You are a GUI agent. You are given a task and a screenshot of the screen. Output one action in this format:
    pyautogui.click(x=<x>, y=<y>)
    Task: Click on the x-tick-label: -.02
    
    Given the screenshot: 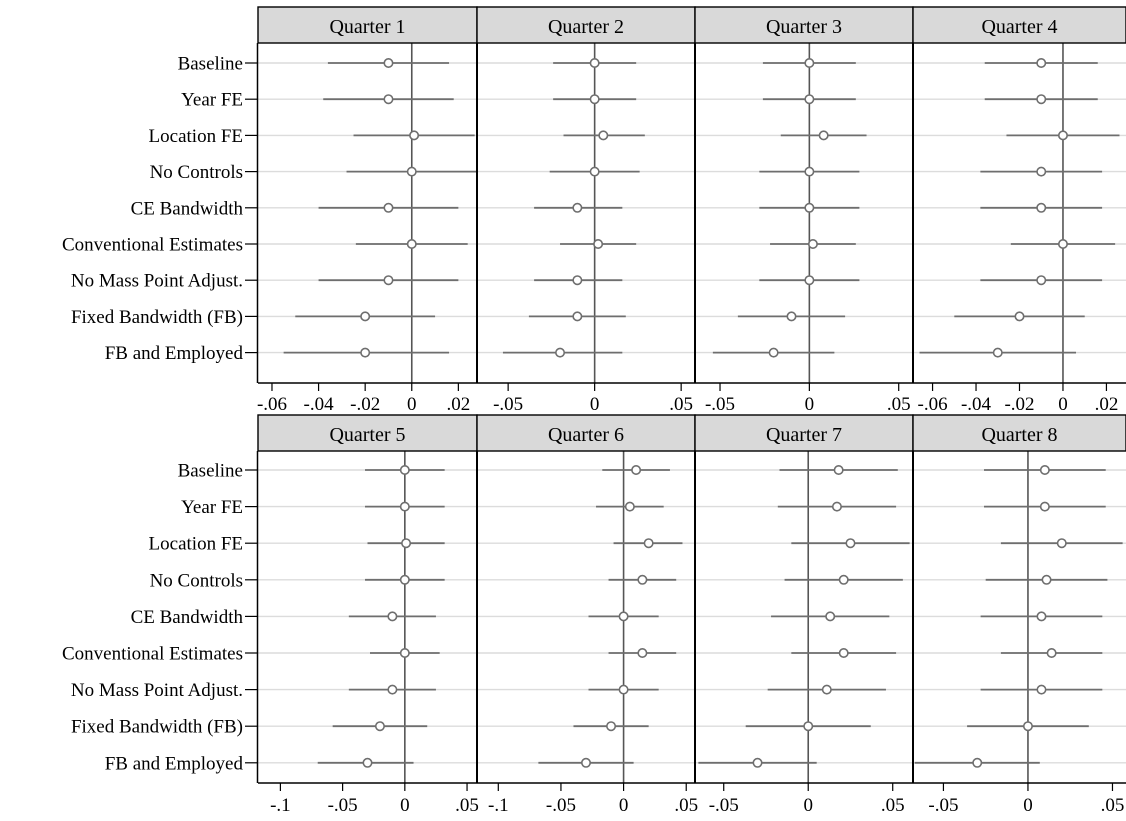 What is the action you would take?
    pyautogui.click(x=1019, y=404)
    